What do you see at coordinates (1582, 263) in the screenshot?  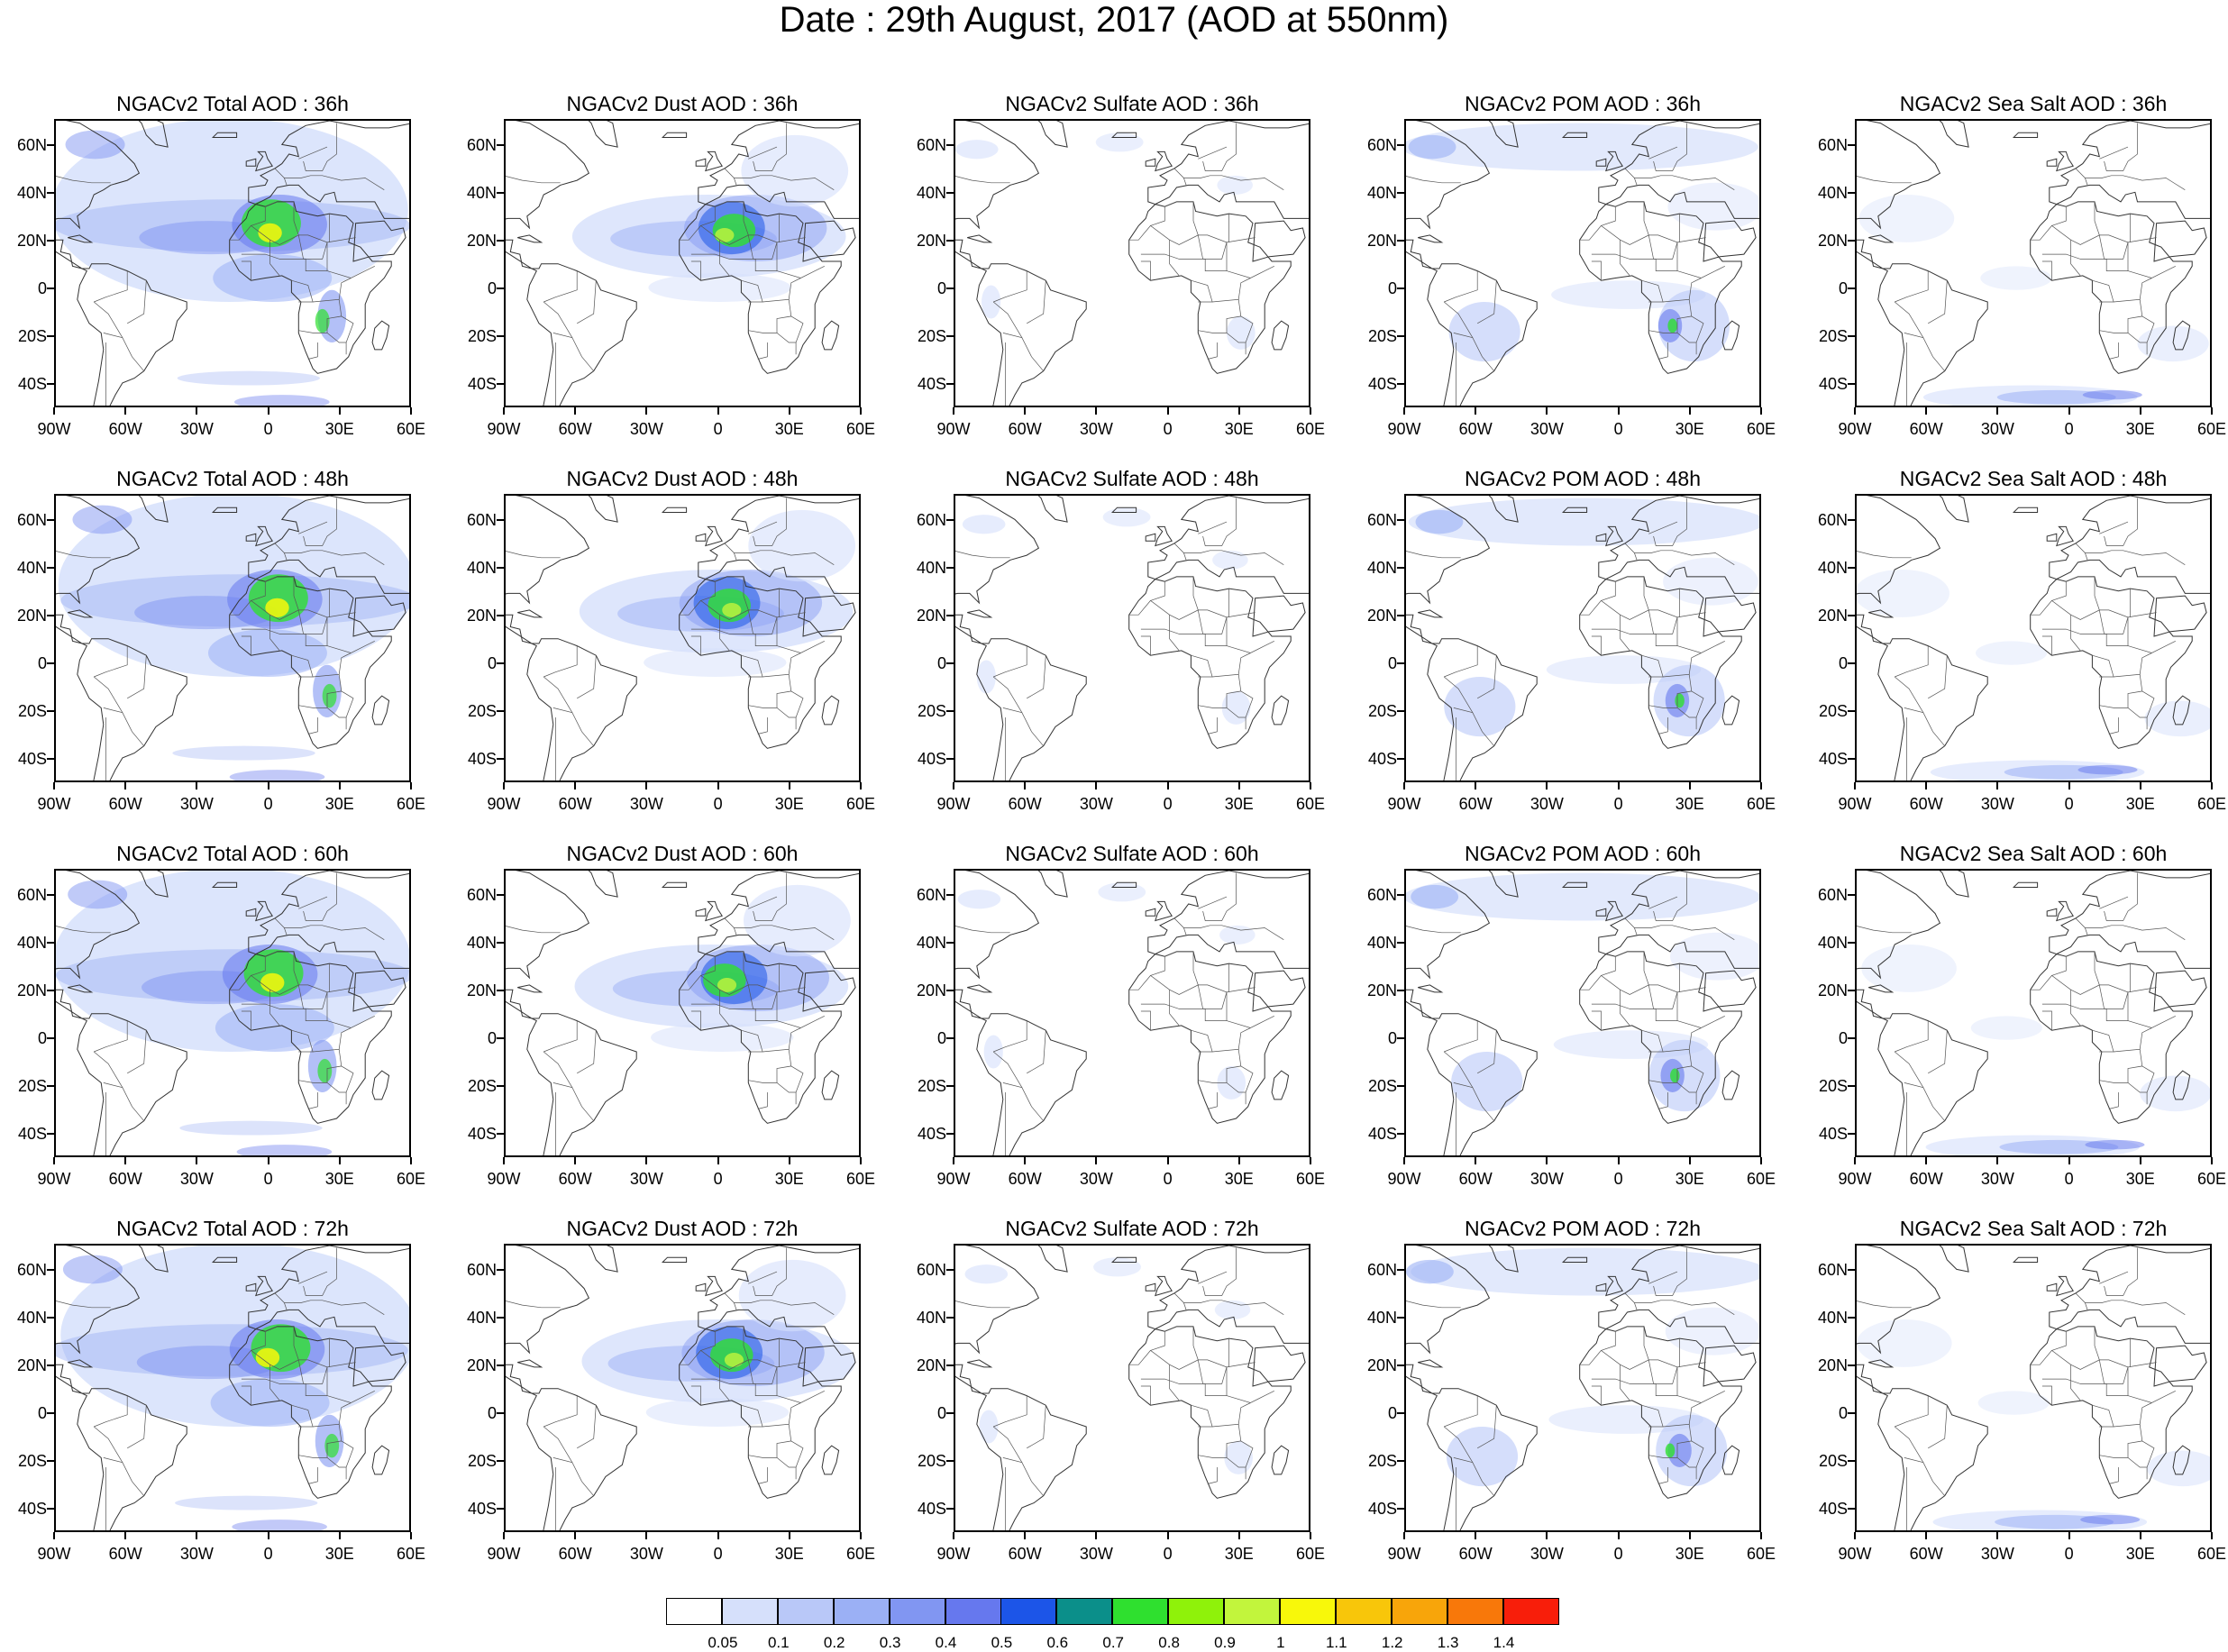 I see `aod-map` at bounding box center [1582, 263].